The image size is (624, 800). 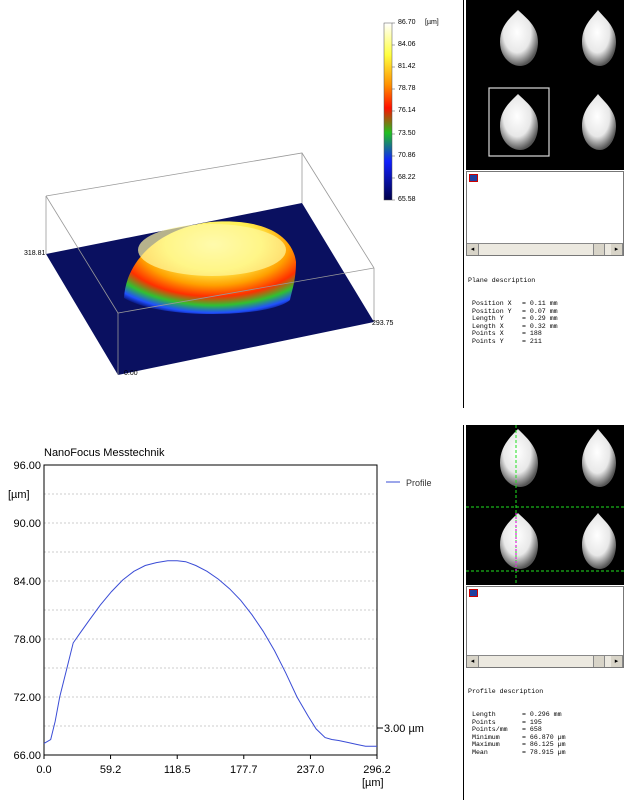 I want to click on x-tick-label: 237.0, so click(x=311, y=770).